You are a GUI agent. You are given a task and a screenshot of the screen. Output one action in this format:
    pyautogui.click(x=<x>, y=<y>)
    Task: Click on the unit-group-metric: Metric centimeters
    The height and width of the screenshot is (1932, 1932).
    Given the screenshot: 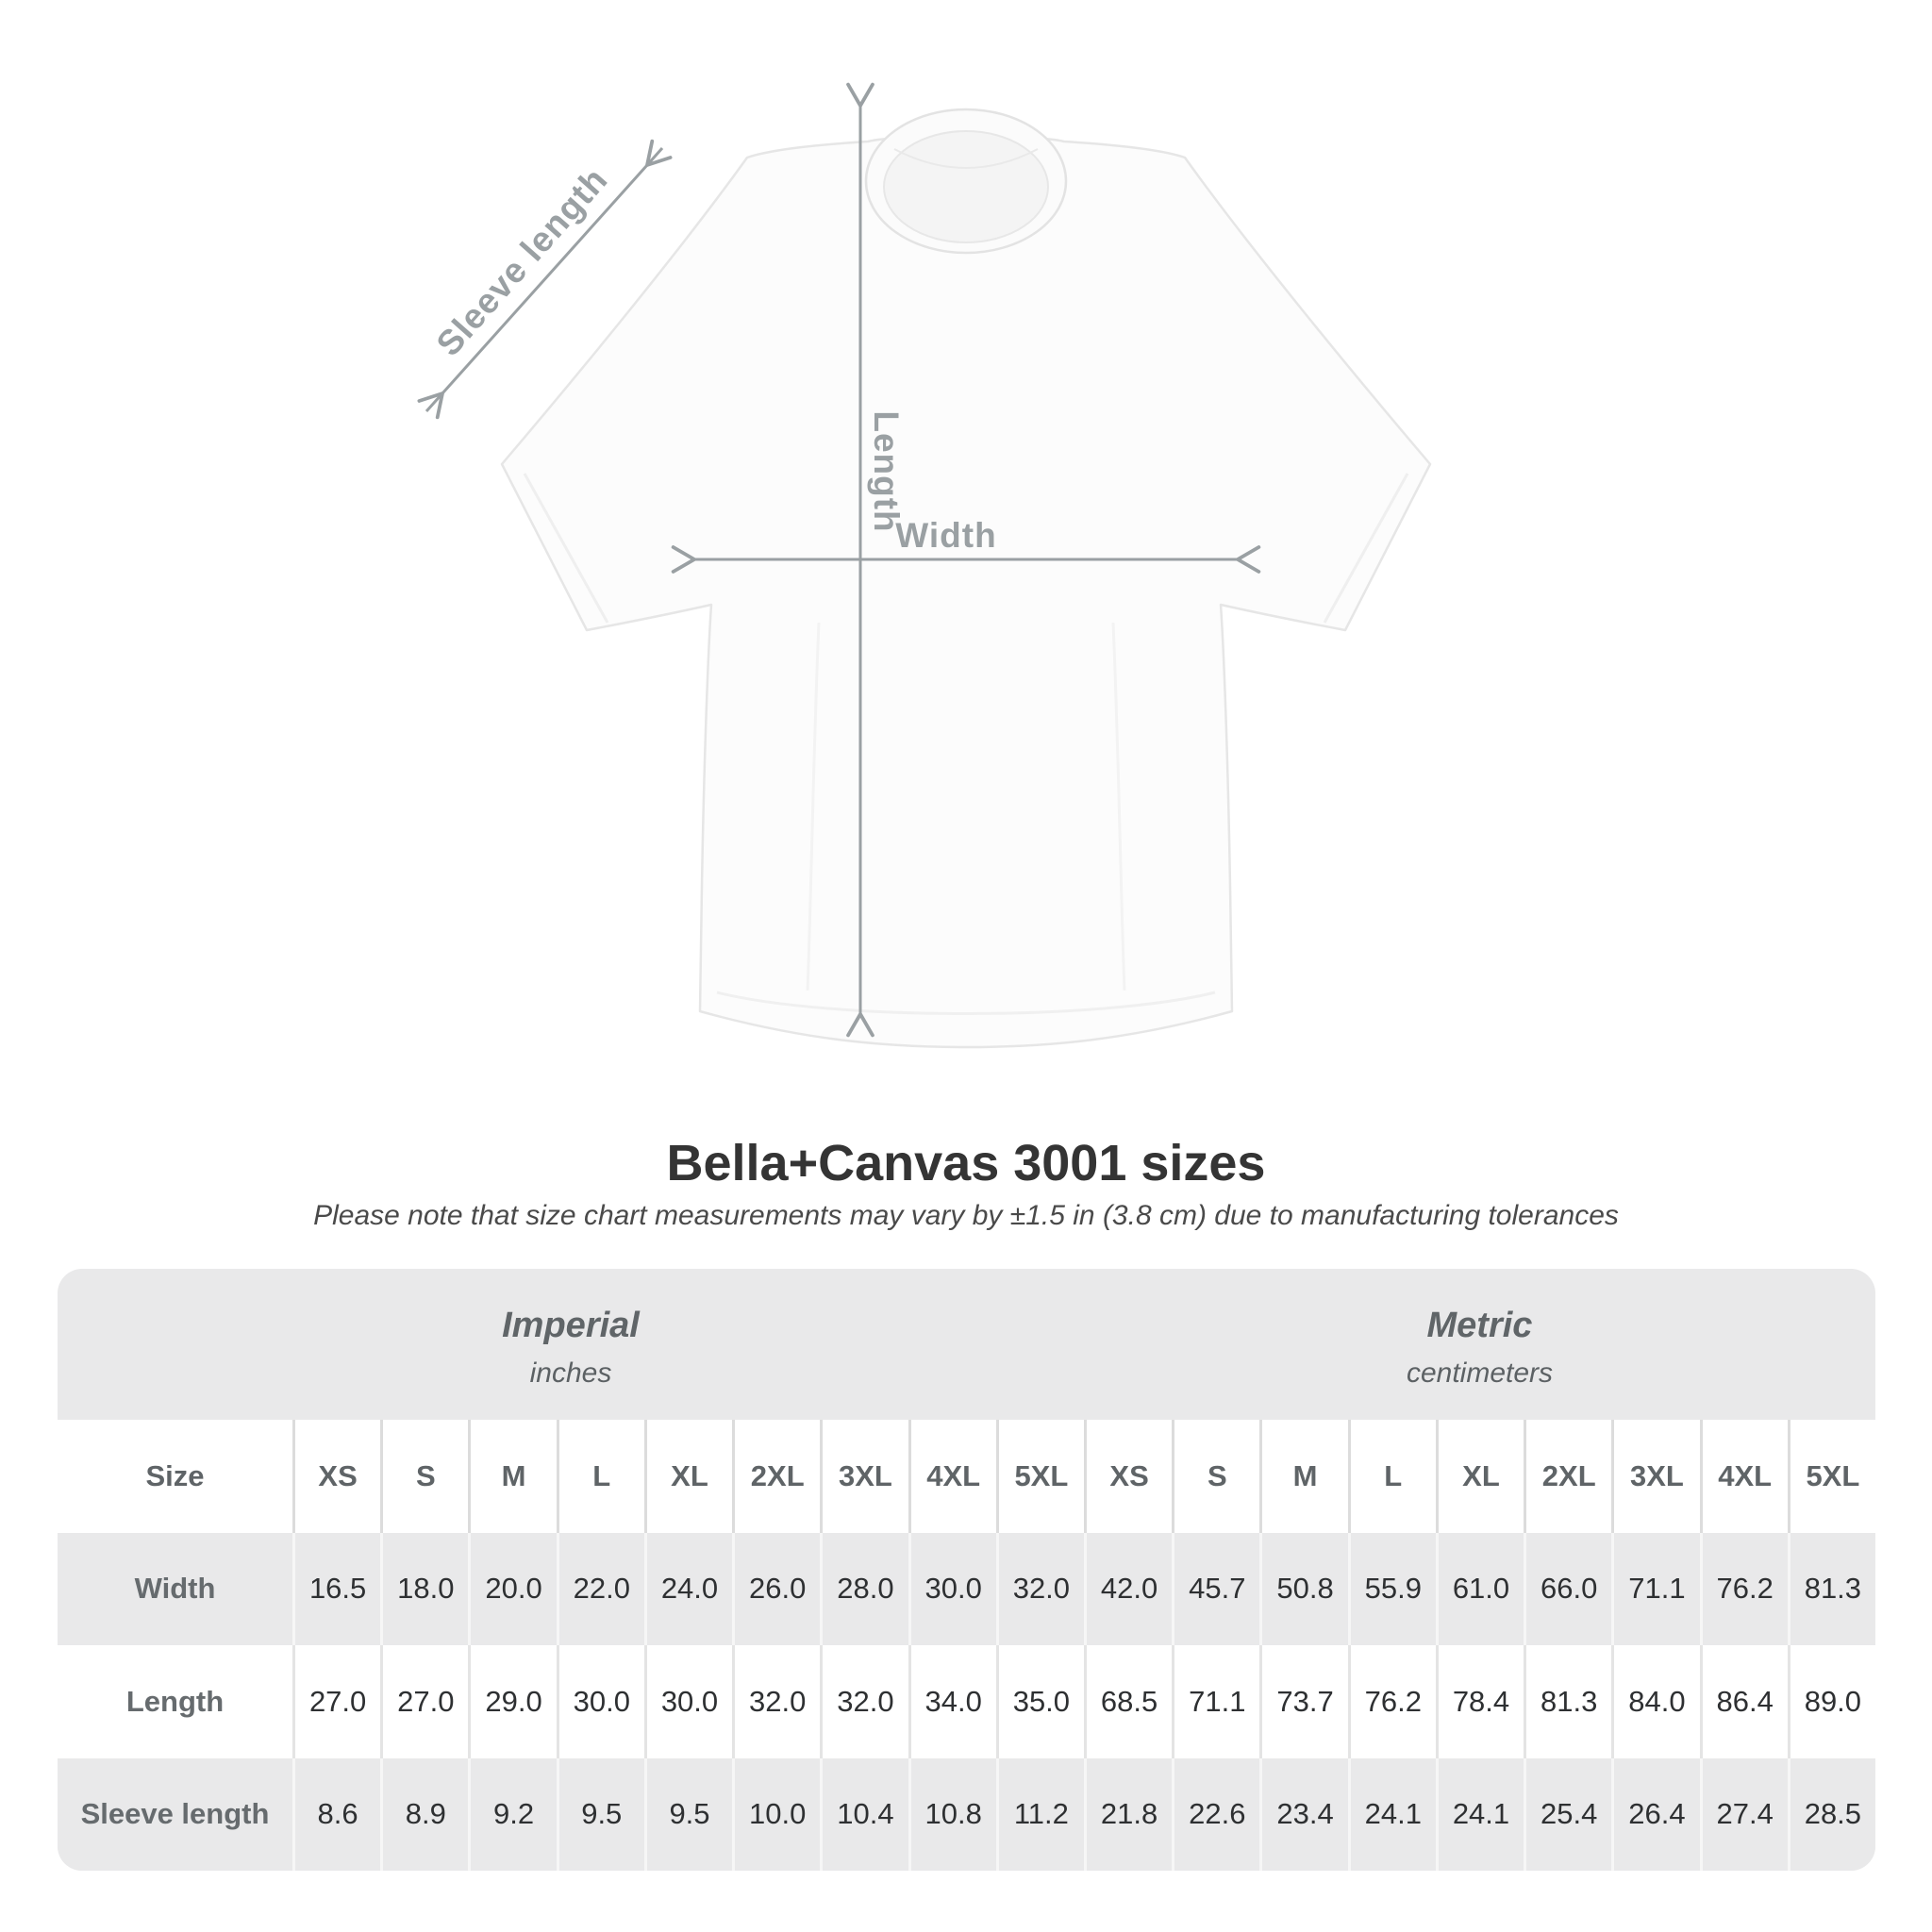 What is the action you would take?
    pyautogui.click(x=1479, y=1344)
    